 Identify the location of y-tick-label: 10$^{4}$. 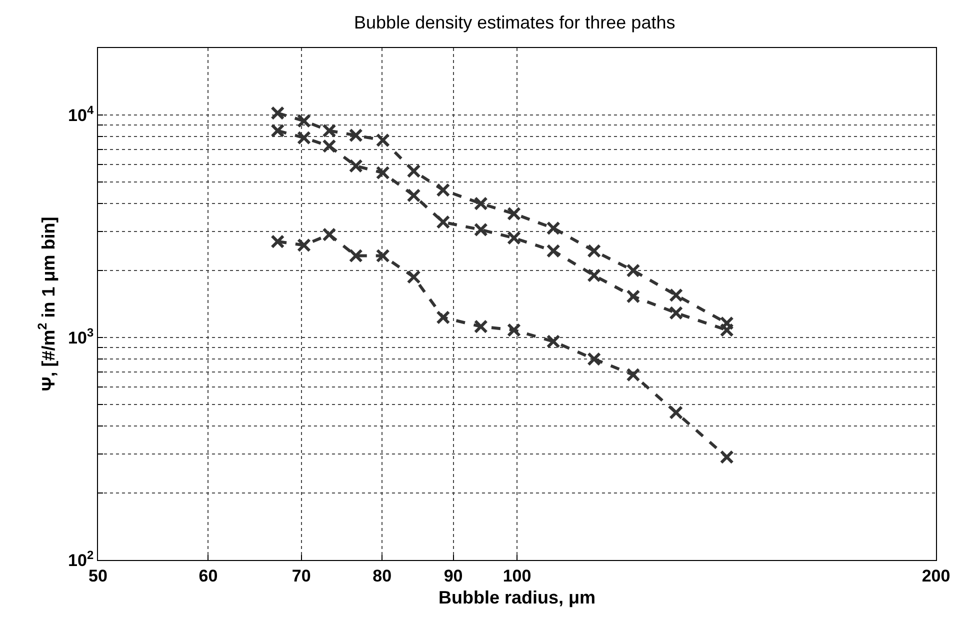
(81, 113).